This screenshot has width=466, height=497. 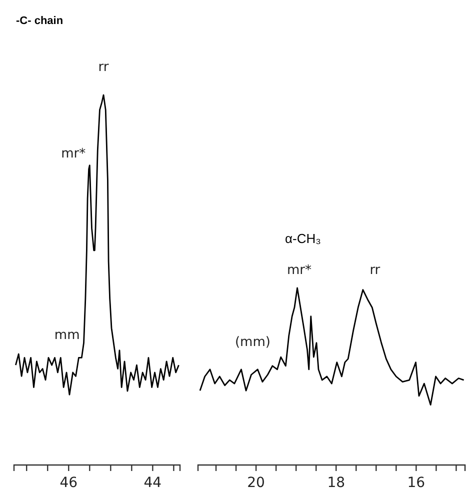 I want to click on x-tick-label: 16, so click(x=416, y=482).